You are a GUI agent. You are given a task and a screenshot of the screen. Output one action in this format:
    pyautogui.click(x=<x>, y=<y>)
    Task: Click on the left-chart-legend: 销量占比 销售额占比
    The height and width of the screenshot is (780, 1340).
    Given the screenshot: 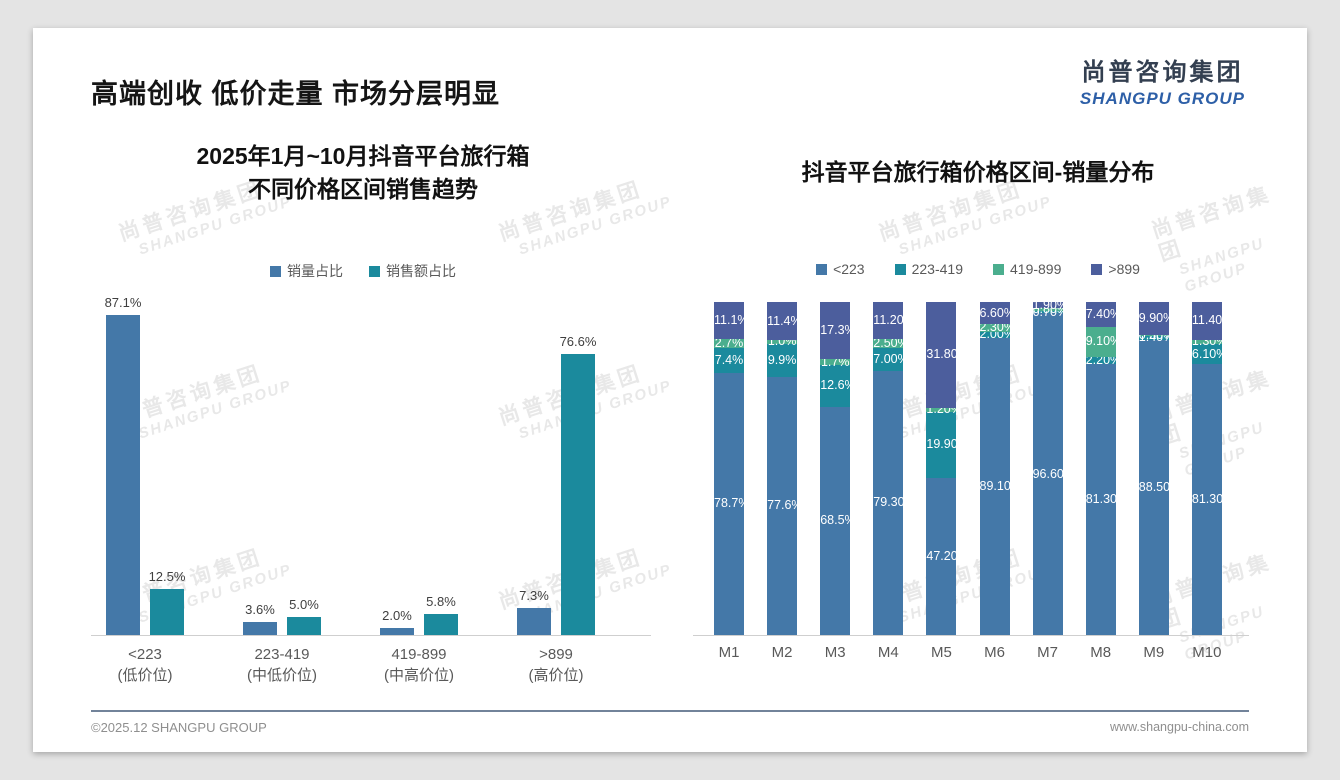 What is the action you would take?
    pyautogui.click(x=363, y=271)
    